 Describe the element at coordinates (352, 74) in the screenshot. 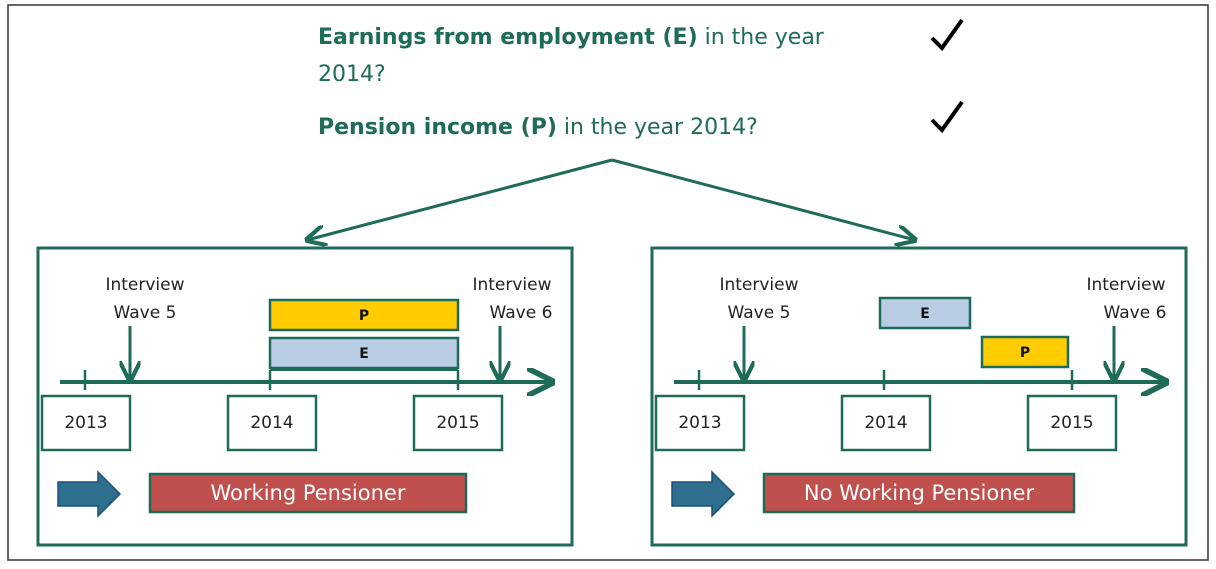

I see `question-line-2: 2014?` at that location.